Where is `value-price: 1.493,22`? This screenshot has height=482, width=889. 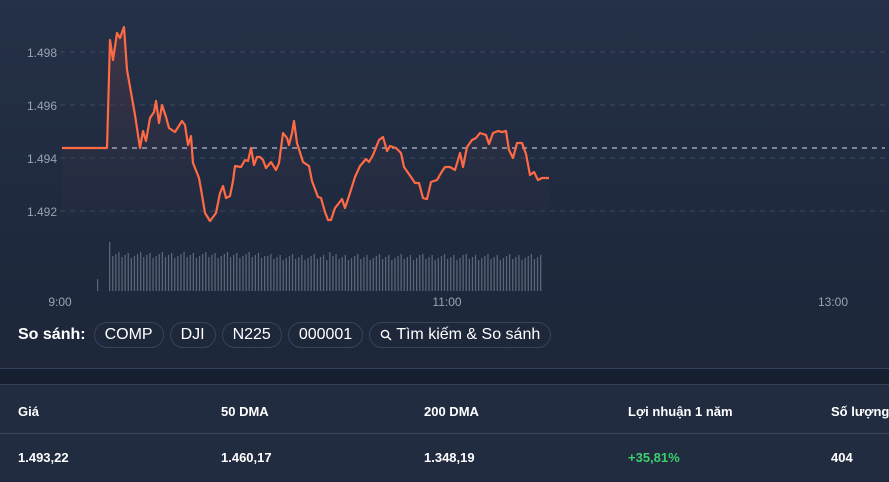
value-price: 1.493,22 is located at coordinates (43, 457).